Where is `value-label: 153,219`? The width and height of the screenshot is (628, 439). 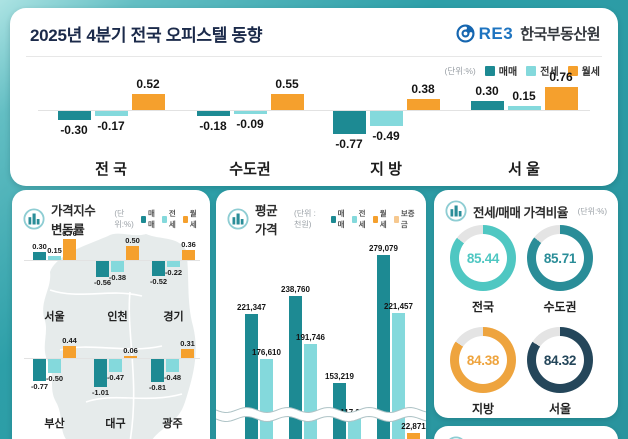 value-label: 153,219 is located at coordinates (339, 376).